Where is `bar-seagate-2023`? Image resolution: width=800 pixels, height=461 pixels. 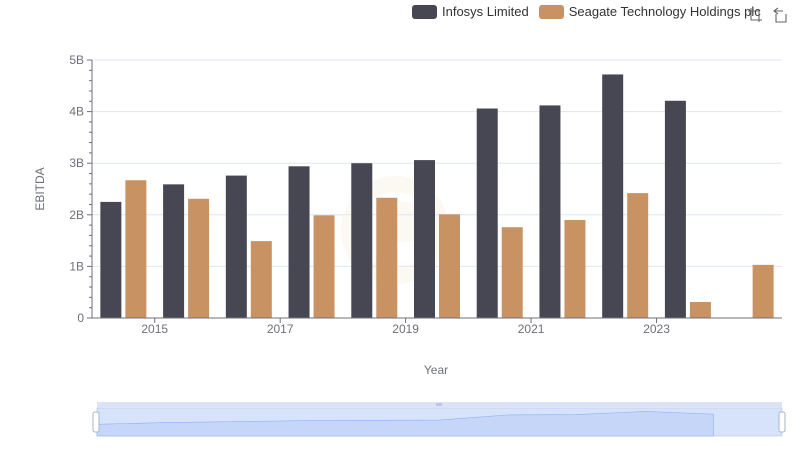
bar-seagate-2023 is located at coordinates (700, 310).